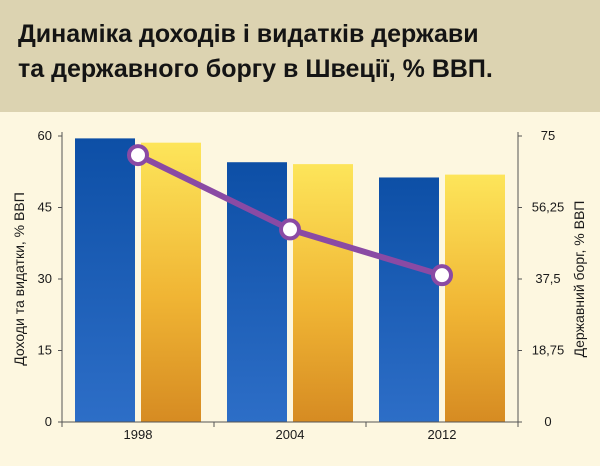 The image size is (600, 466). I want to click on x-tick-label-1998: 1998, so click(138, 434).